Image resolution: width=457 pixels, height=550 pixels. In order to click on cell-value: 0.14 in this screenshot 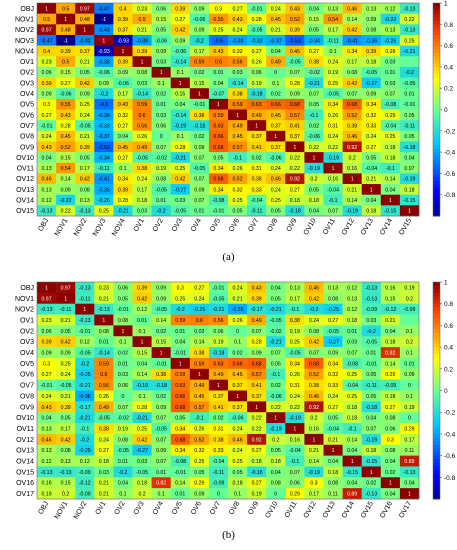, I will do `click(142, 375)`.